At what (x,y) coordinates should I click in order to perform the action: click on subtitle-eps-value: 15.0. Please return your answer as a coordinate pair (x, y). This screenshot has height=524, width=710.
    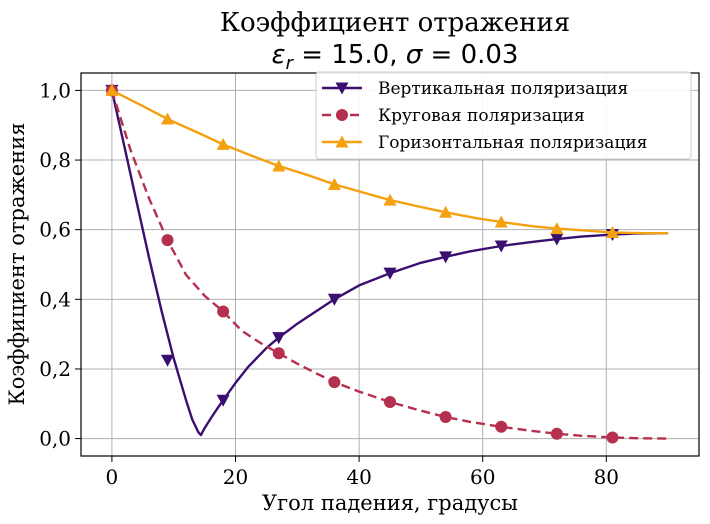
    Looking at the image, I should click on (360, 55).